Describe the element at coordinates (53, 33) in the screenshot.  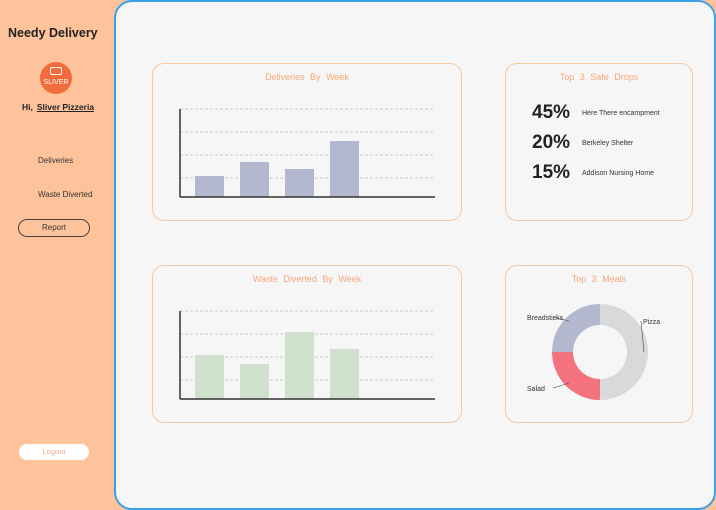
I see `app-title: Needy Delivery` at that location.